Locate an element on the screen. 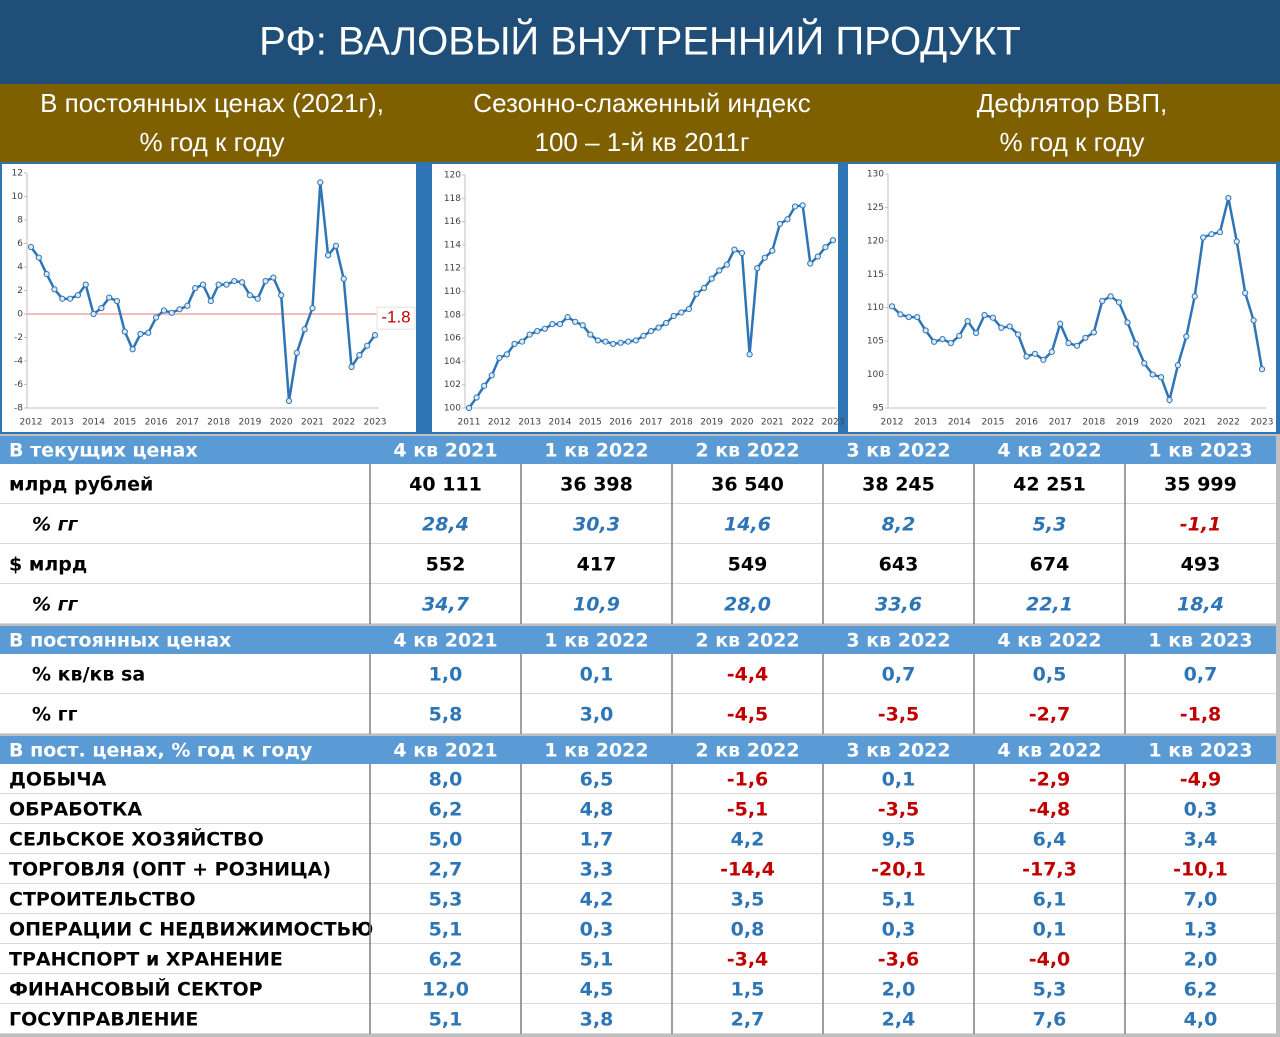 The height and width of the screenshot is (1037, 1280). cell-value: 1,0 is located at coordinates (446, 675).